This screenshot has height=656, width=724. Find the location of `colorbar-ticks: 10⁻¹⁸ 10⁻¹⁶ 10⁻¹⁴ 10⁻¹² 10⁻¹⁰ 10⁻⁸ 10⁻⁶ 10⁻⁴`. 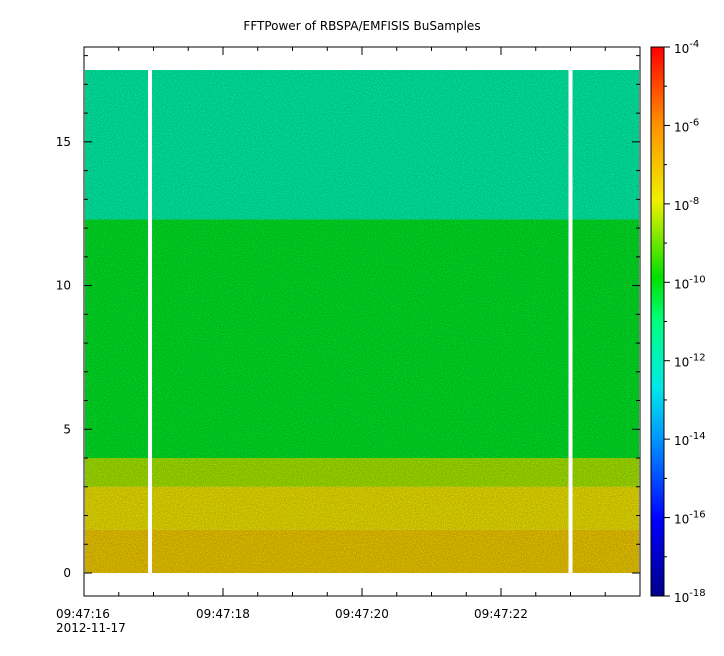

colorbar-ticks: 10⁻¹⁸ 10⁻¹⁶ 10⁻¹⁴ 10⁻¹² 10⁻¹⁰ 10⁻⁸ 10⁻⁶ 10⁻⁴ is located at coordinates (685, 322).